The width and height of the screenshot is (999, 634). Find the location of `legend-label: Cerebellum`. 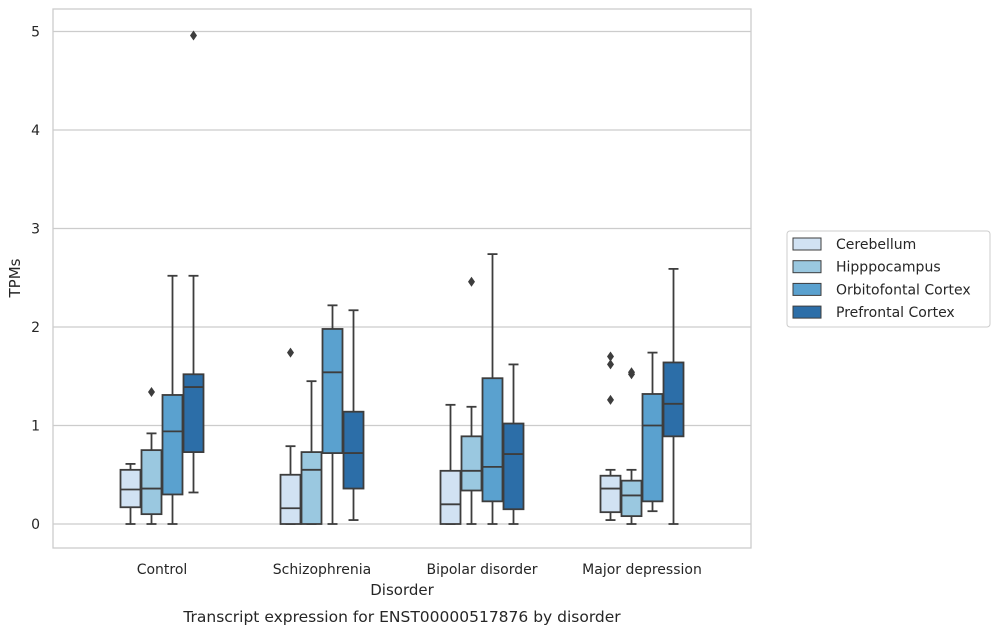

legend-label: Cerebellum is located at coordinates (876, 245).